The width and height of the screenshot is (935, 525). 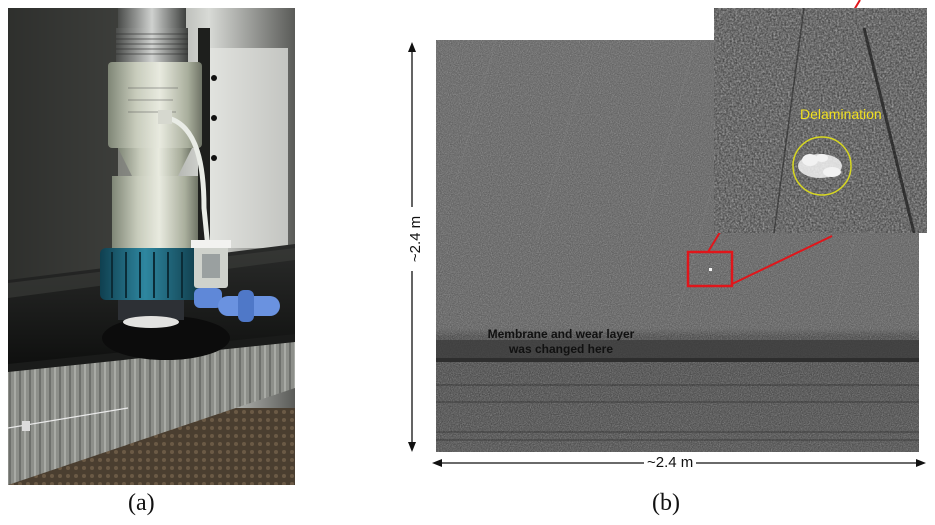 I want to click on delamination-box, so click(x=710, y=269).